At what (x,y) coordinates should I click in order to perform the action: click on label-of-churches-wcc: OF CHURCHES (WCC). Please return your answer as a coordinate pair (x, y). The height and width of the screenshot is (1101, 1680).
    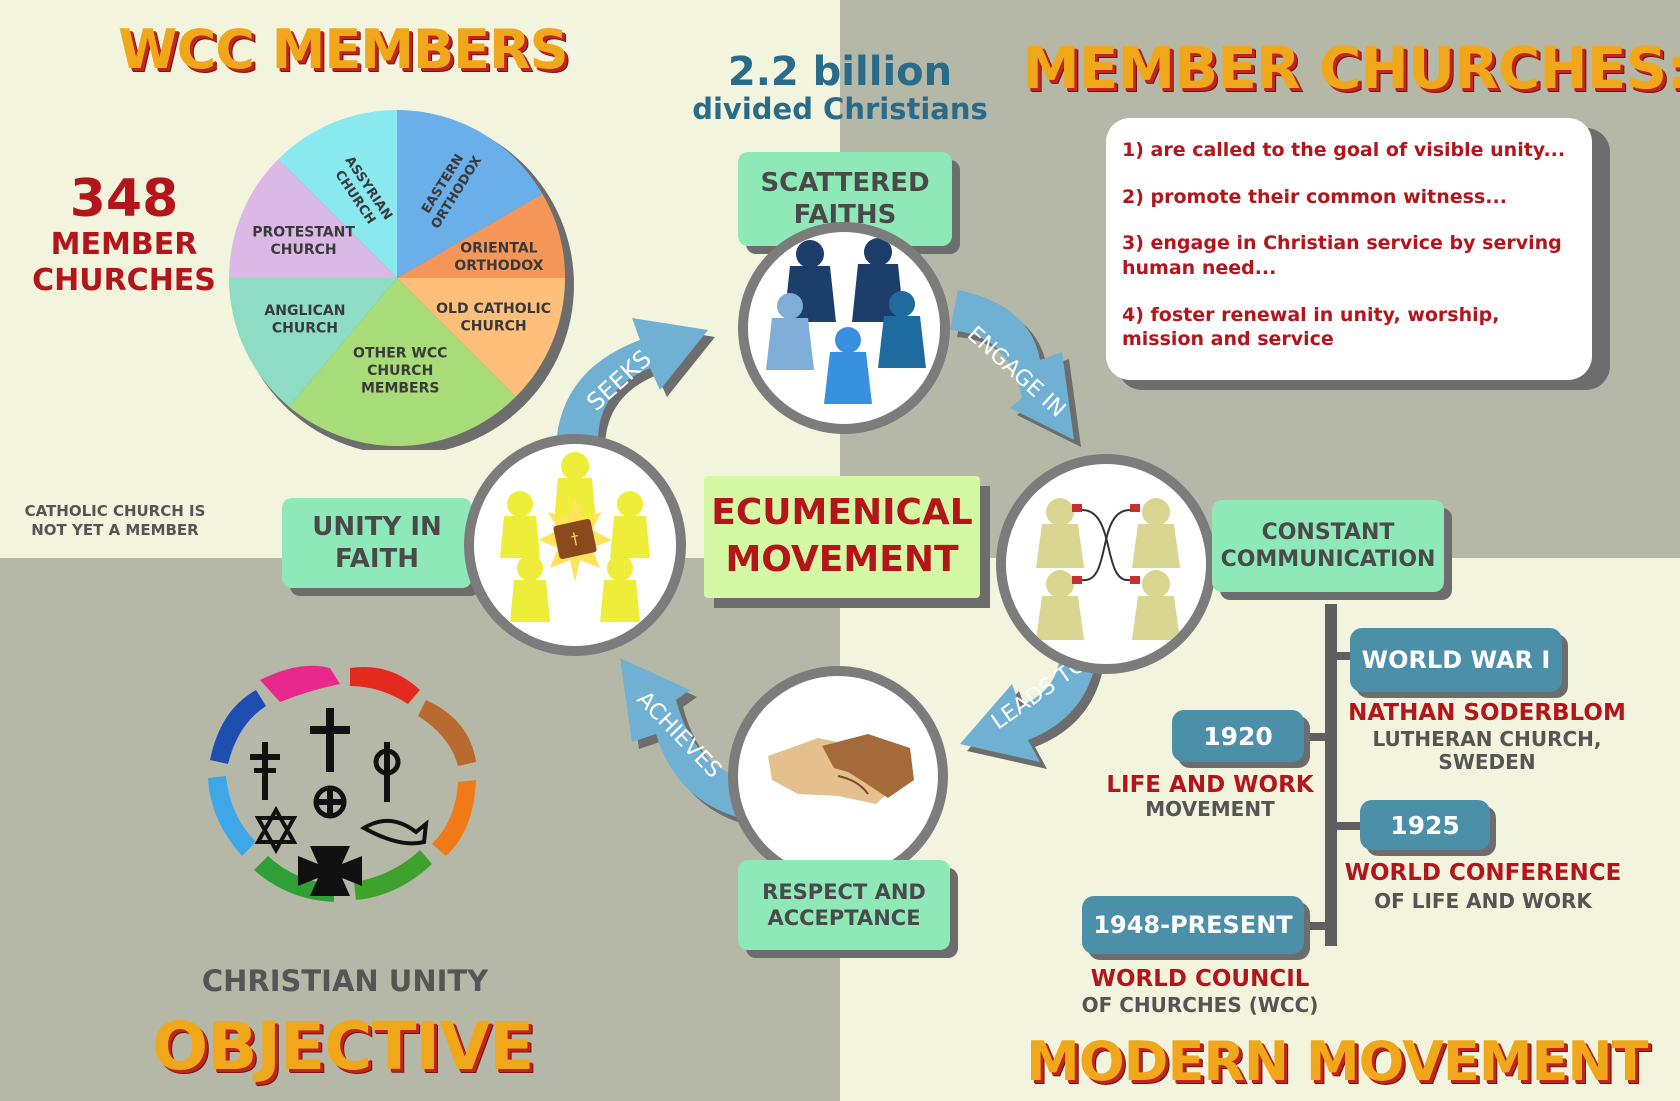
    Looking at the image, I should click on (1200, 1005).